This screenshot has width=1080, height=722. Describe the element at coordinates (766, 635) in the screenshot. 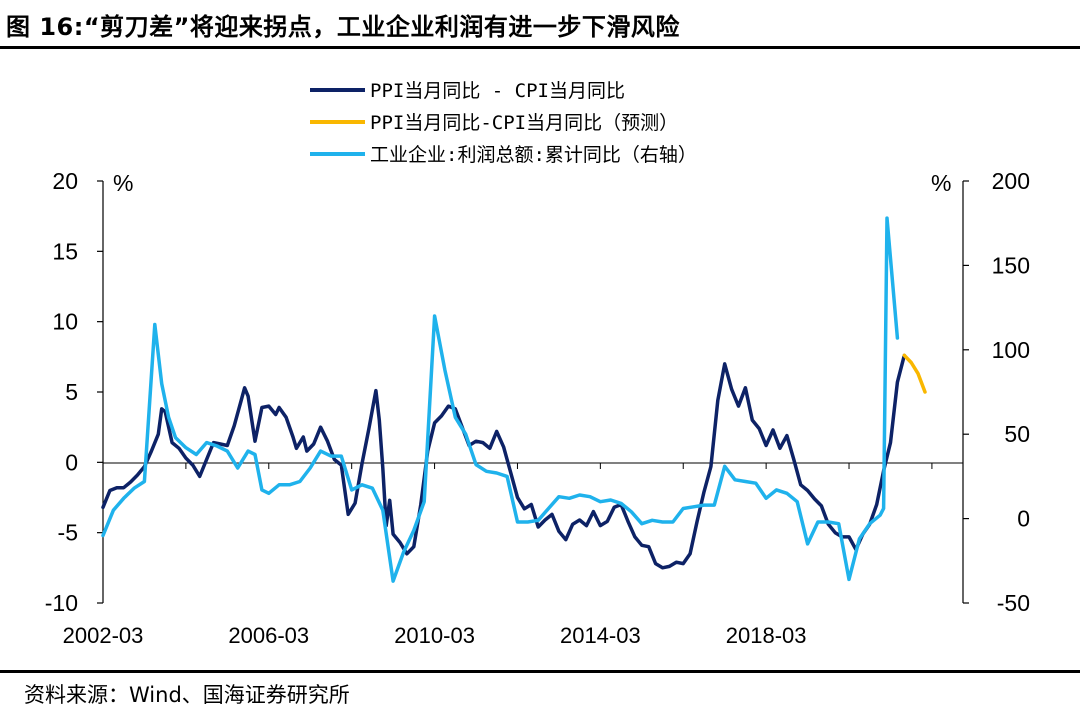

I see `x-axis-tick-label: 2018-03` at that location.